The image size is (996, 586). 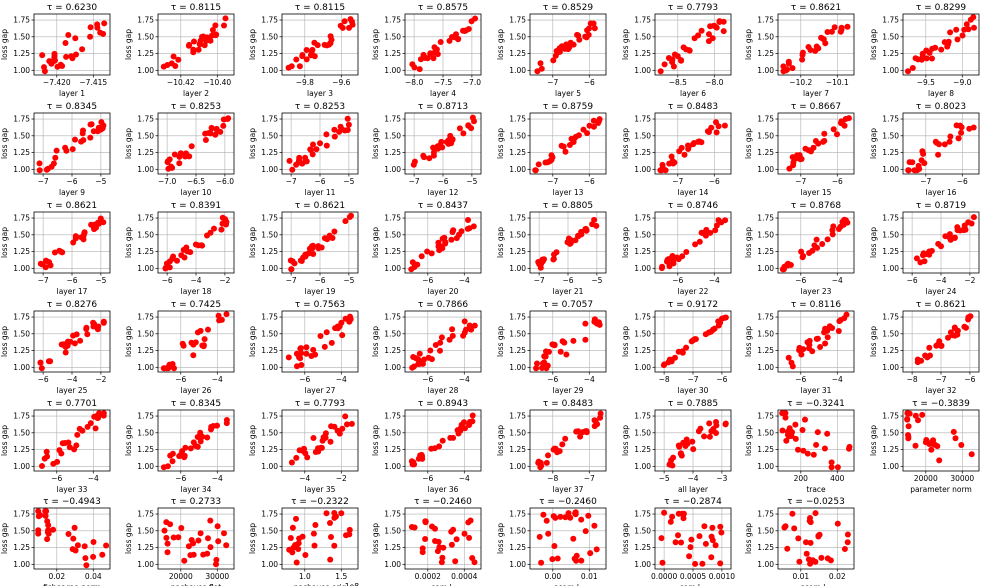 What do you see at coordinates (443, 192) in the screenshot?
I see `x-axis-label: layer 12` at bounding box center [443, 192].